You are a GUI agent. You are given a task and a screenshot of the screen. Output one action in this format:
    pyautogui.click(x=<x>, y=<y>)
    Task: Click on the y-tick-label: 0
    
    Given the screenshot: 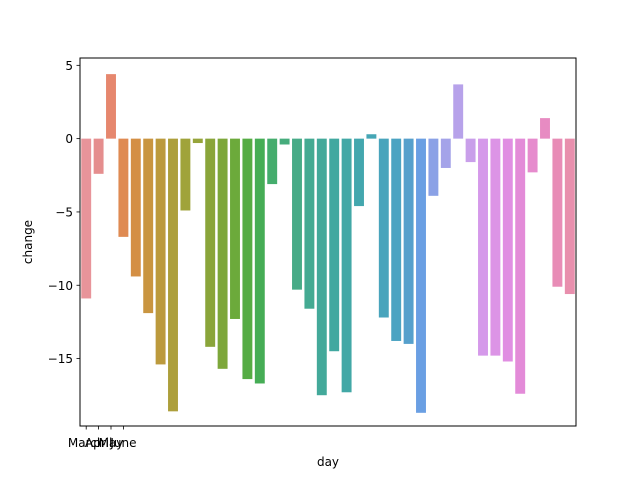 What is the action you would take?
    pyautogui.click(x=69, y=139)
    